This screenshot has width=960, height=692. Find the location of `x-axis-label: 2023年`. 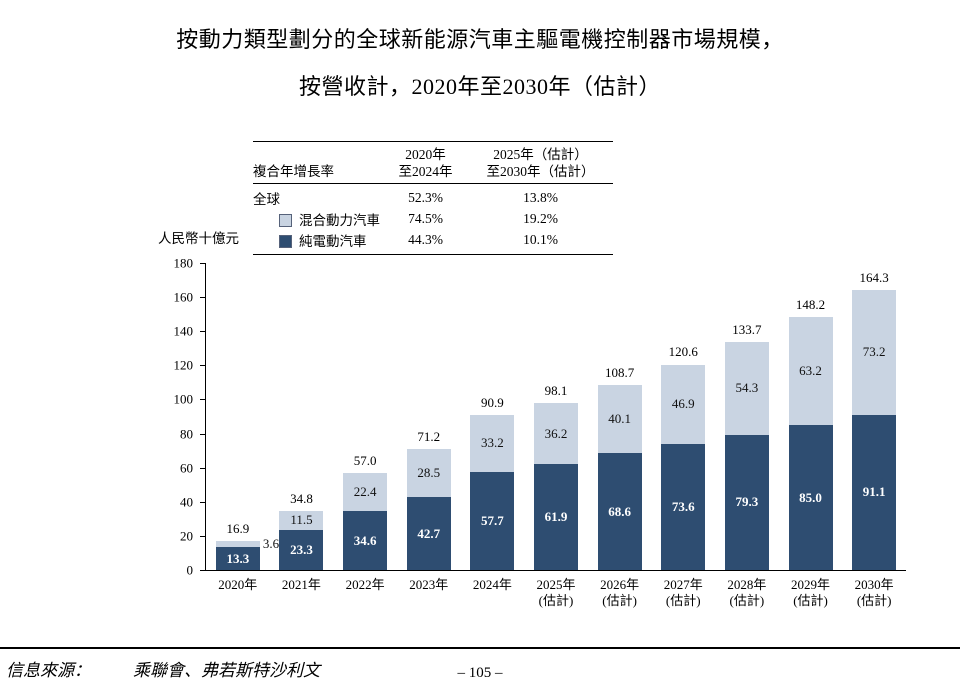

x-axis-label: 2023年 is located at coordinates (429, 585).